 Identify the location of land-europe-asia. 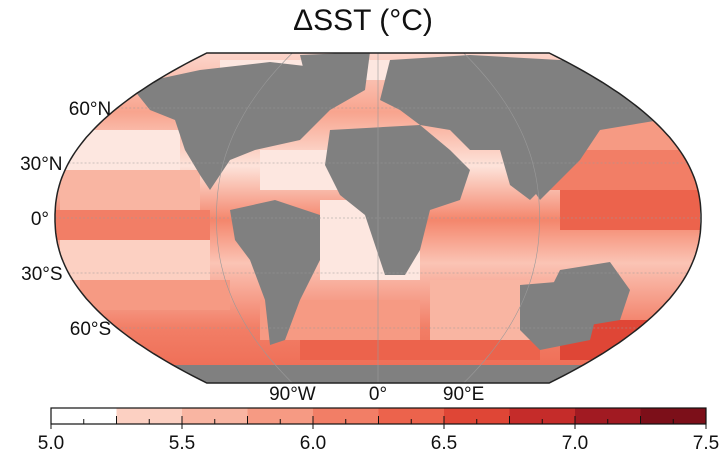
(535, 127).